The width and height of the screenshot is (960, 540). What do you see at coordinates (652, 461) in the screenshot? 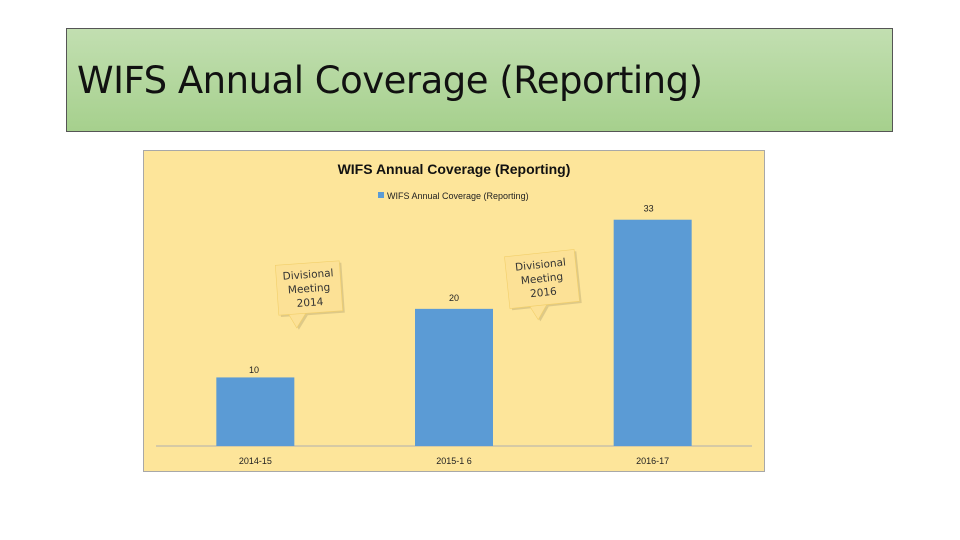
I see `x-tick-label: 2016-17` at bounding box center [652, 461].